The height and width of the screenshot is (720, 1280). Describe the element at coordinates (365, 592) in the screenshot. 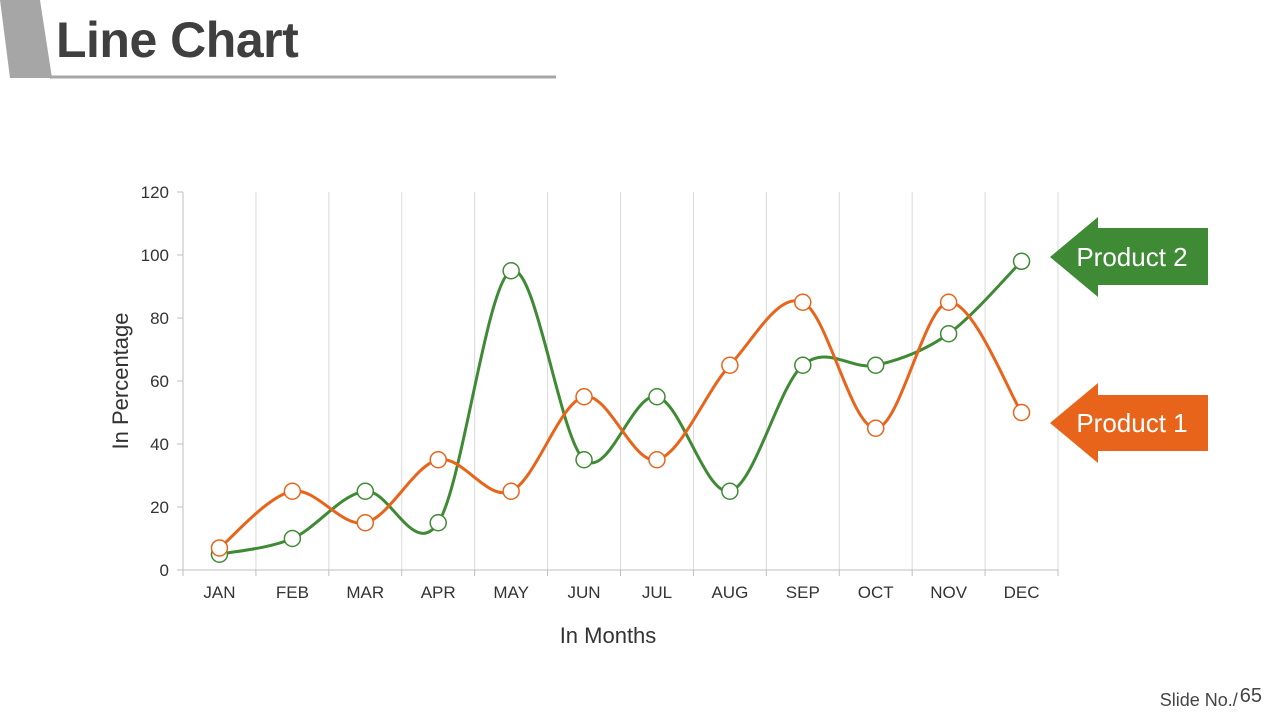

I see `x-tick-label: MAR` at that location.